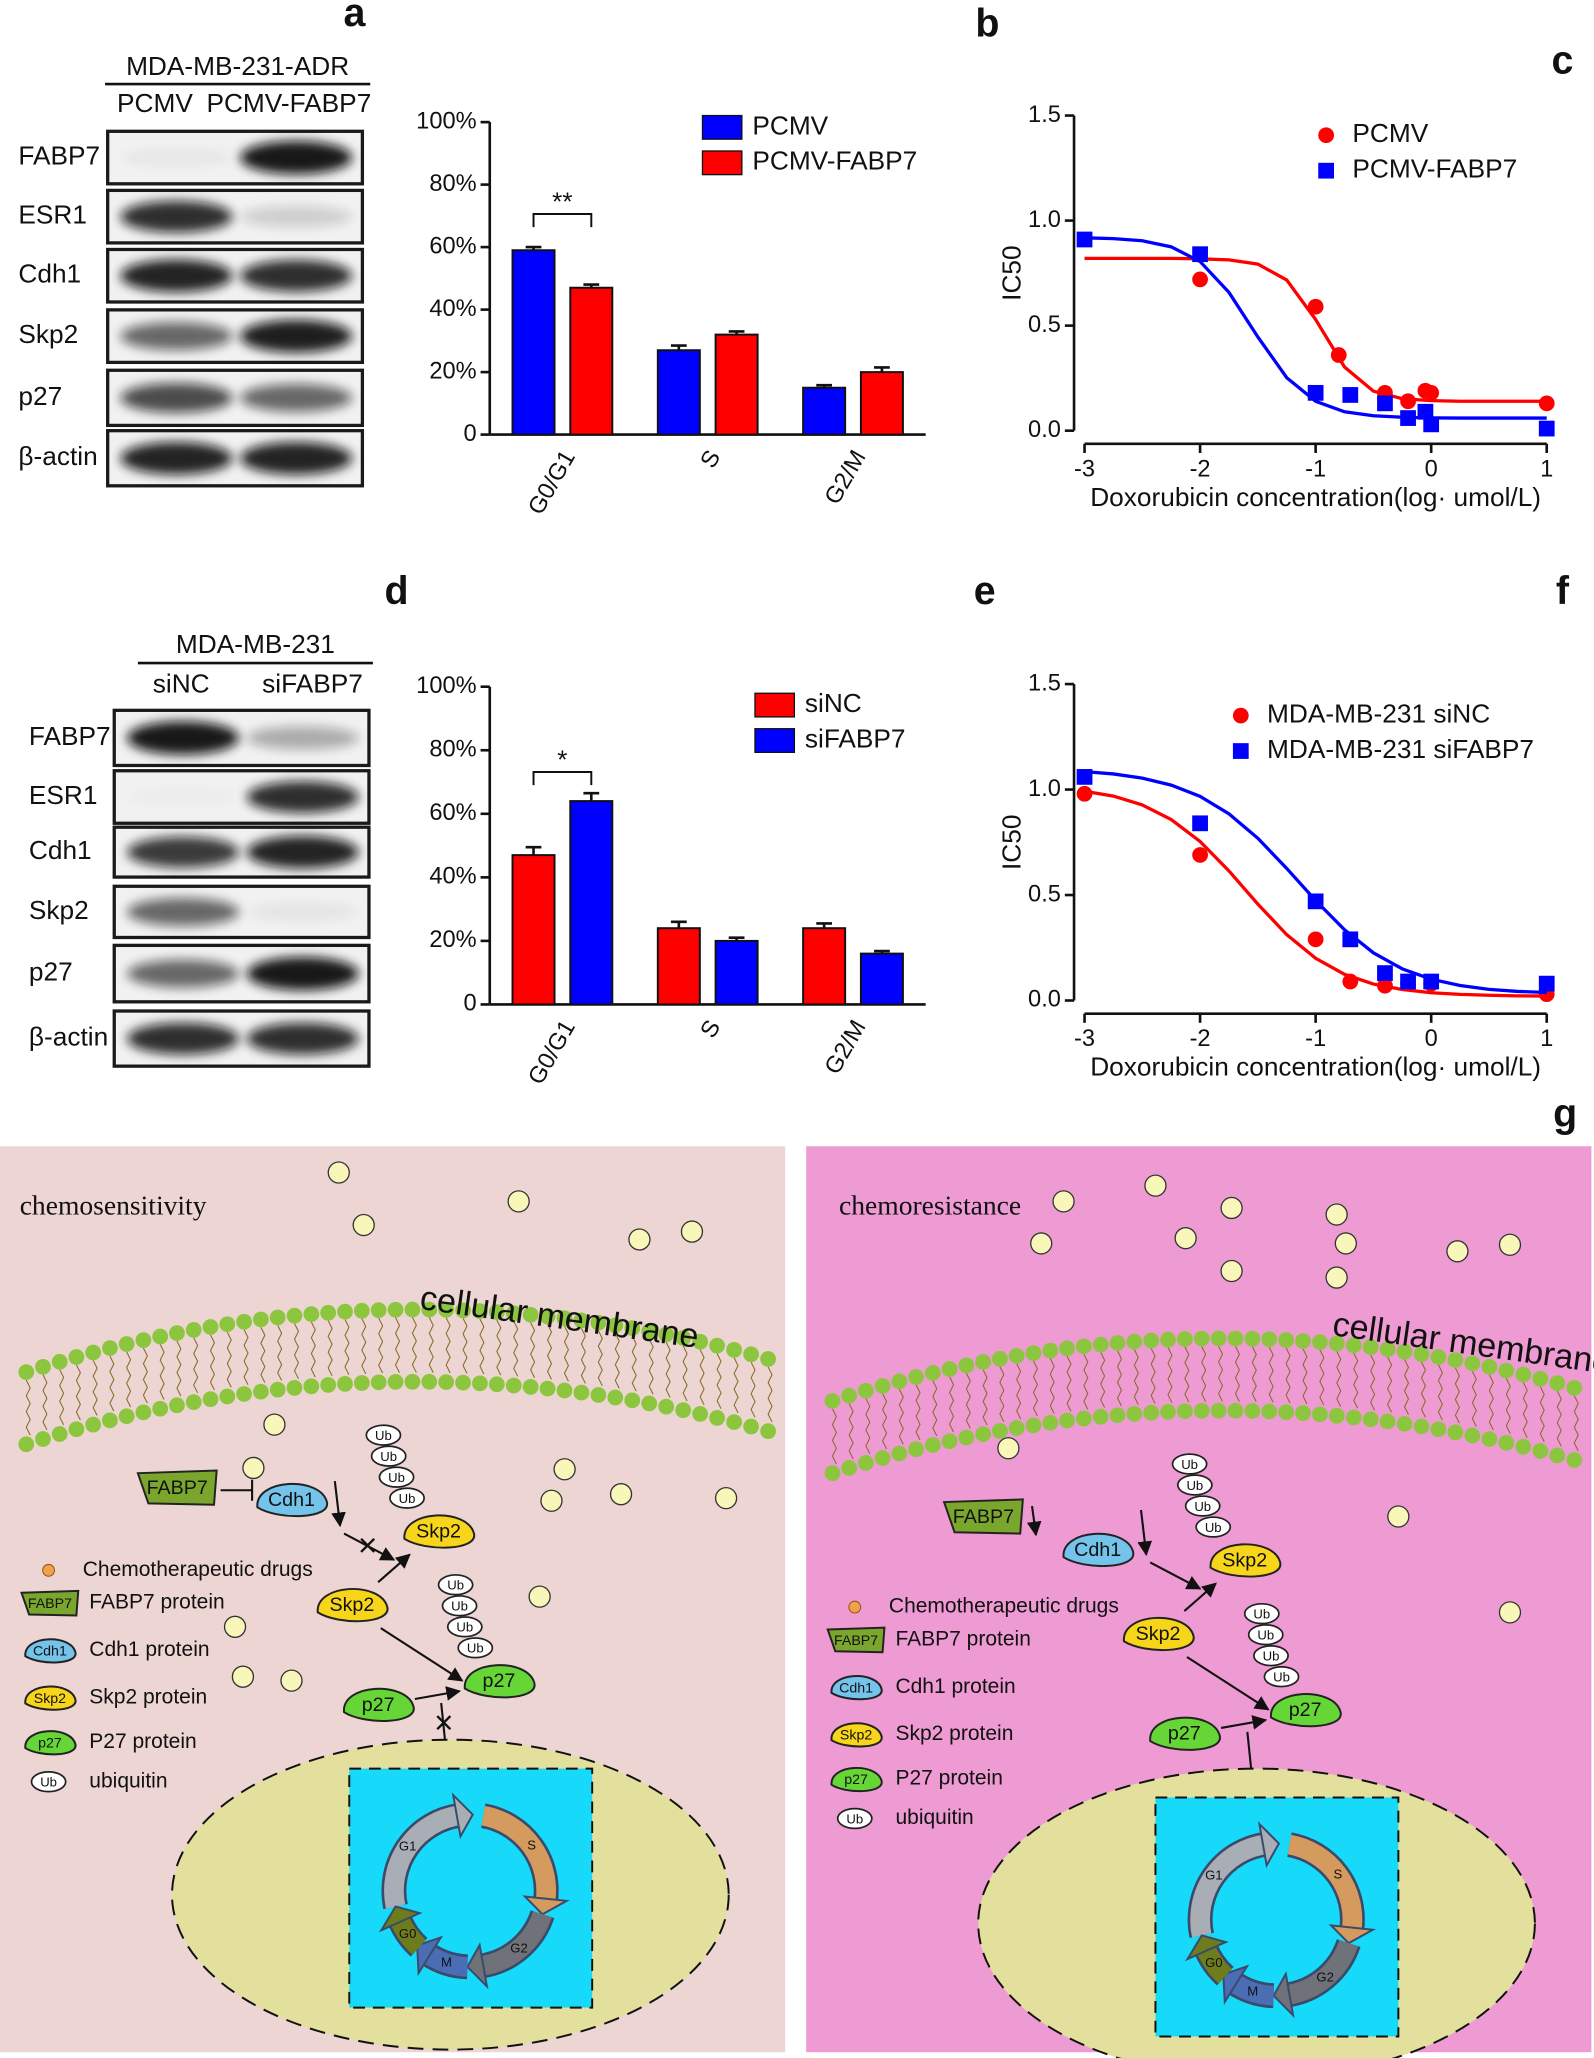  What do you see at coordinates (312, 683) in the screenshot?
I see `lane-label: siFABP7` at bounding box center [312, 683].